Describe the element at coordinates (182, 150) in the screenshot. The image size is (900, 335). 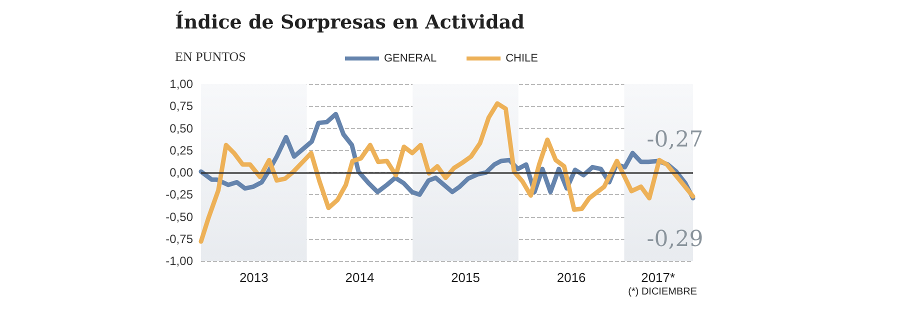
I see `y-tick-label: 0,25` at that location.